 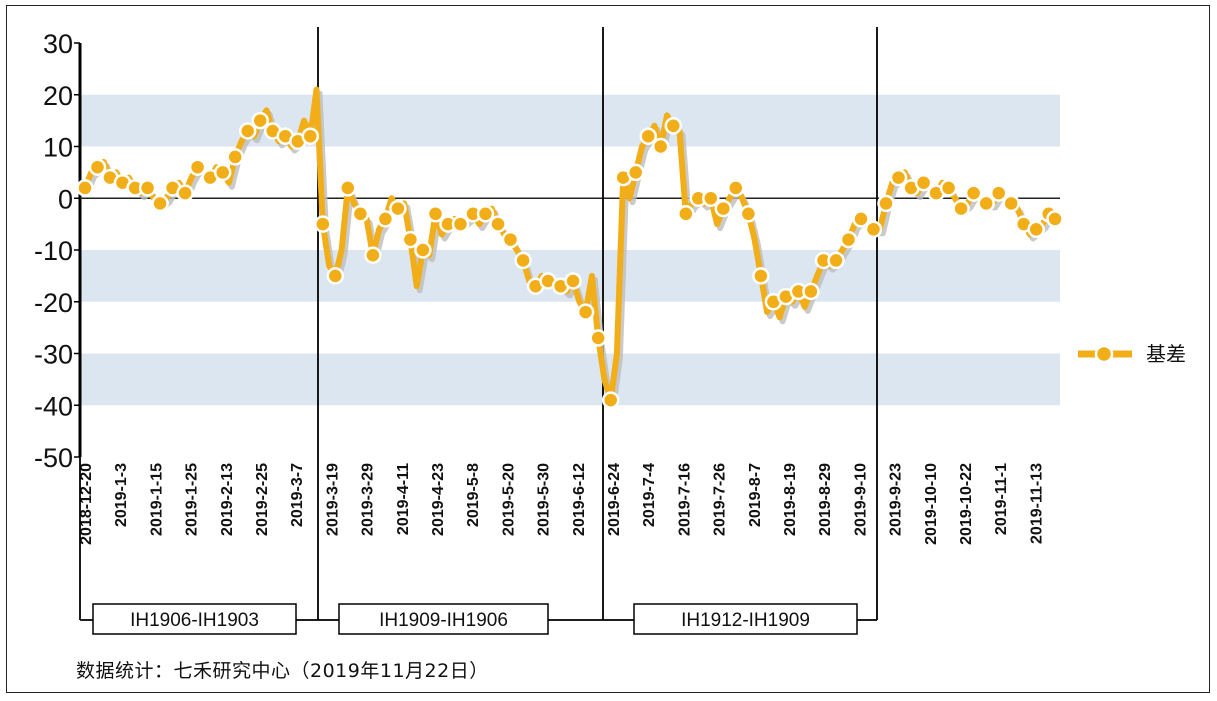 What do you see at coordinates (720, 499) in the screenshot?
I see `x-tick-label: 2019-7-26` at bounding box center [720, 499].